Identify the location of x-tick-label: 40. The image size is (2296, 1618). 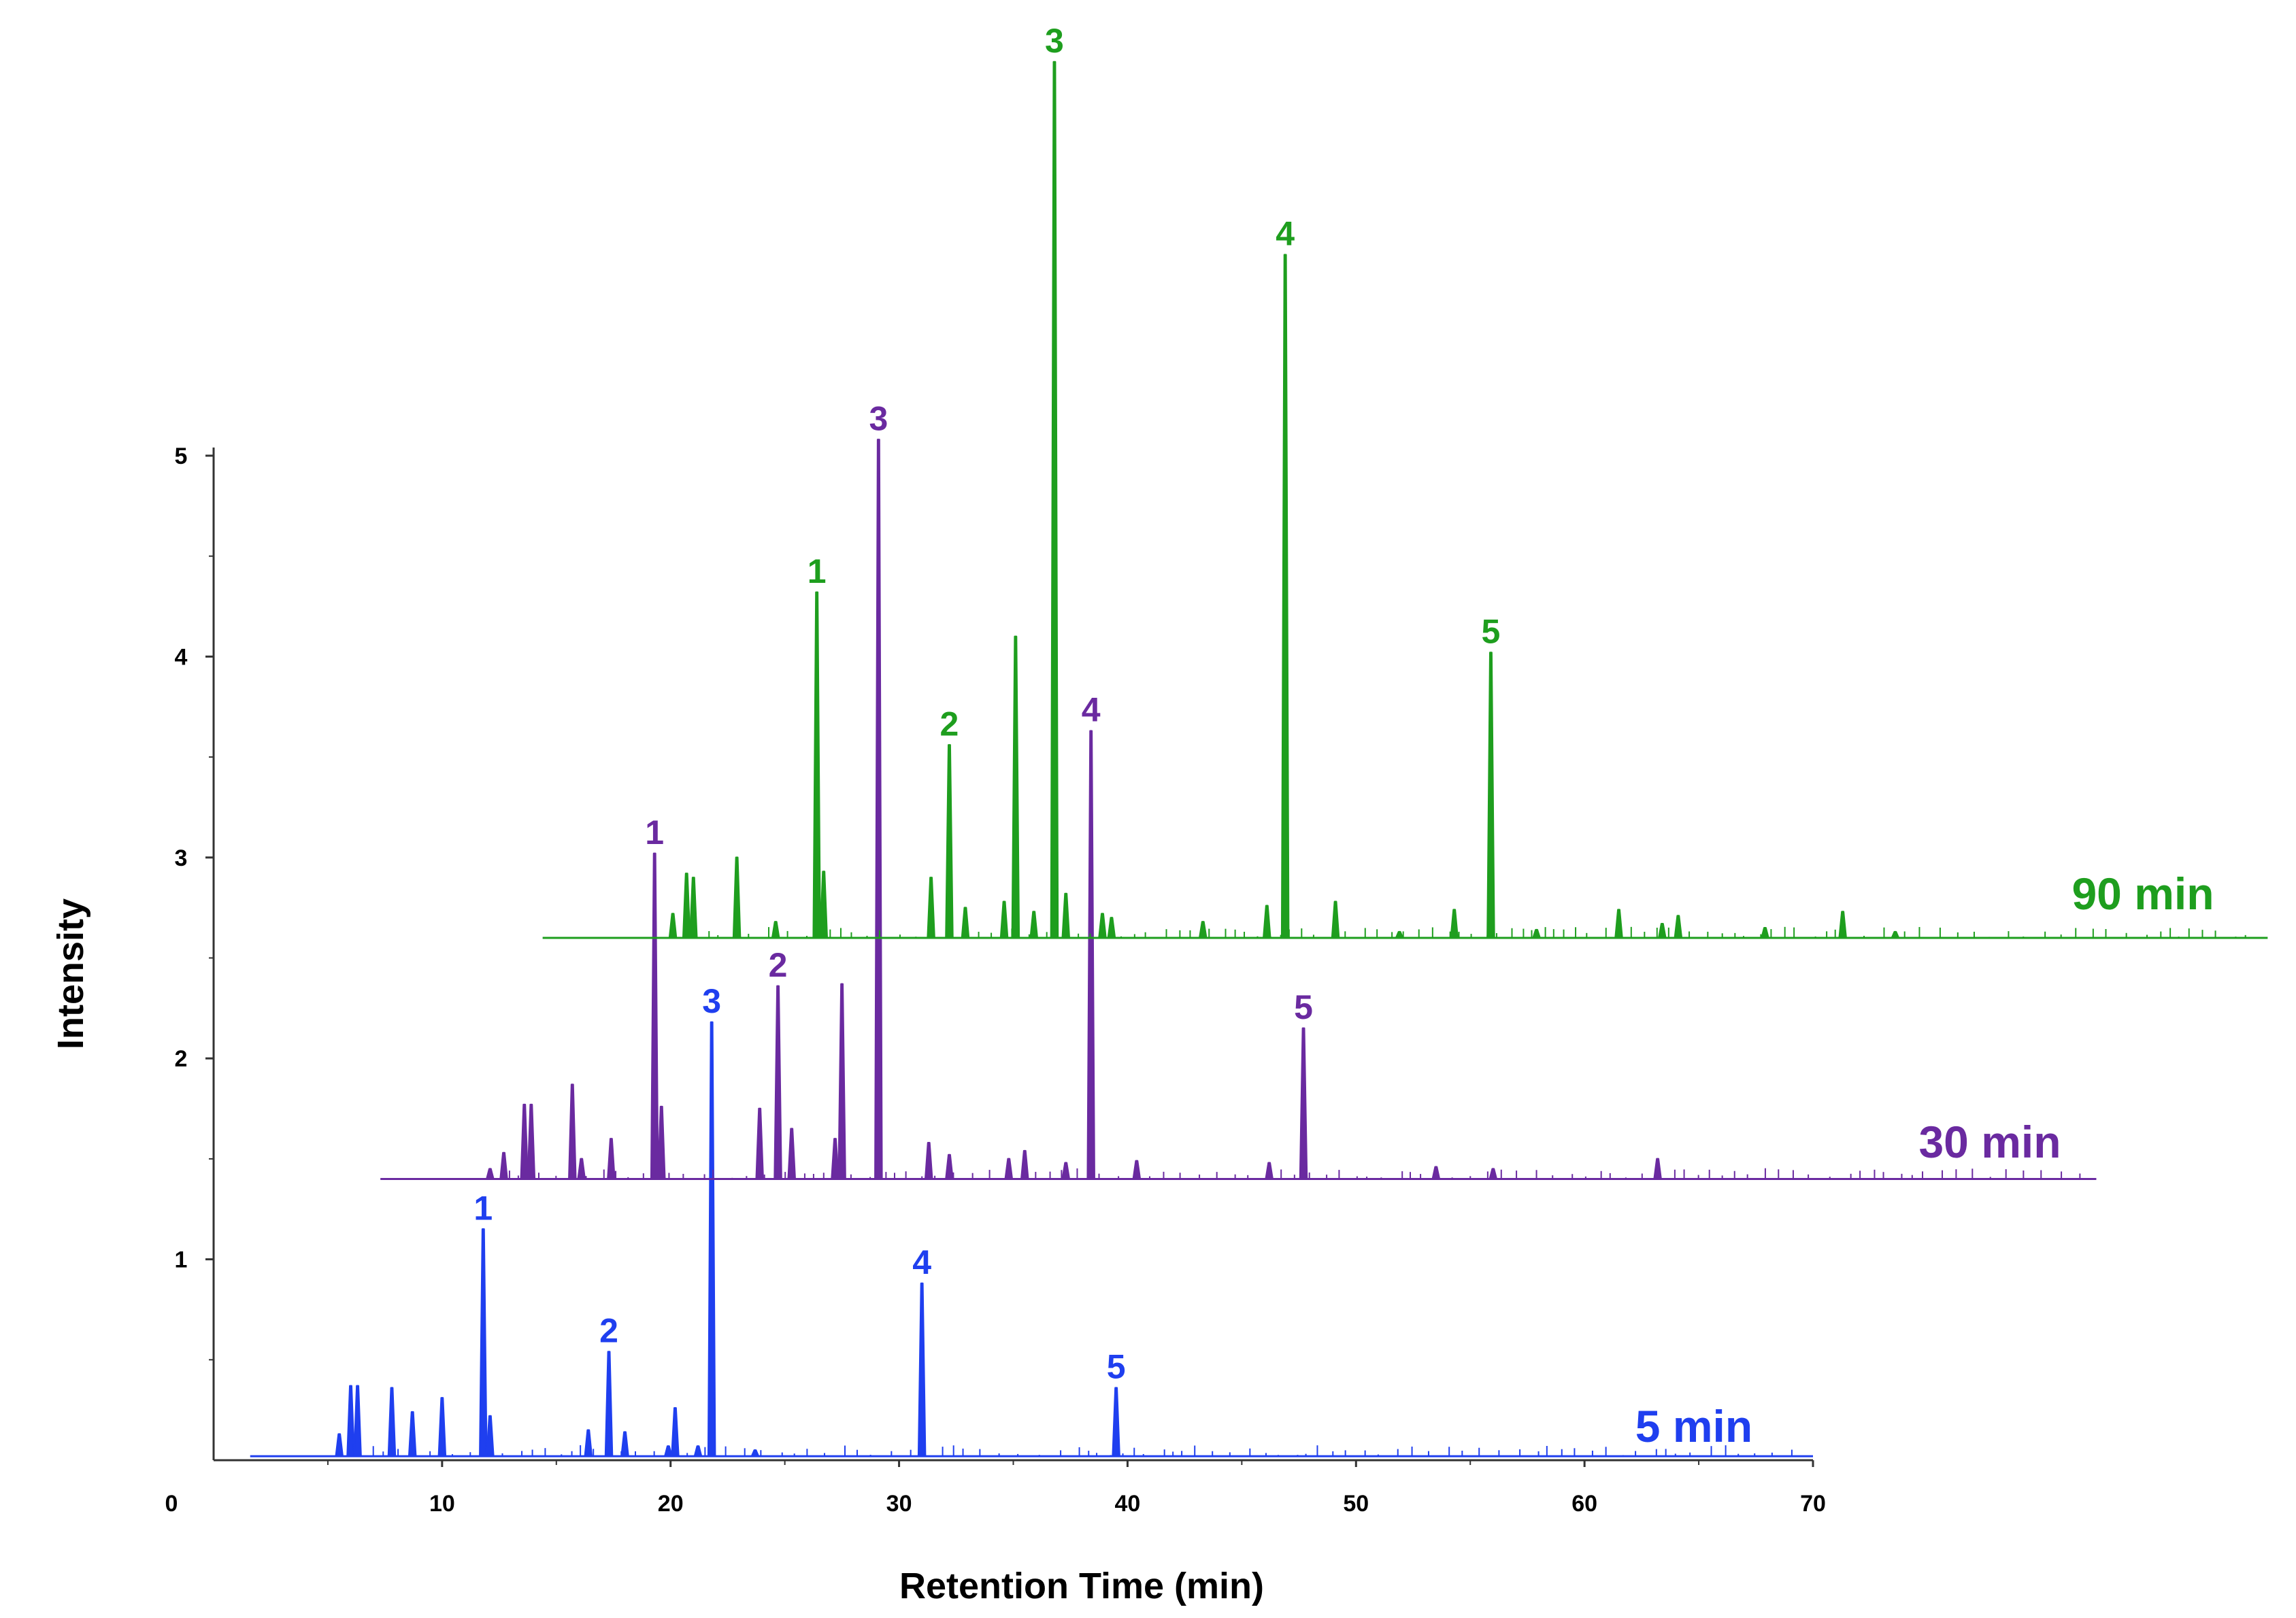
(1128, 1504).